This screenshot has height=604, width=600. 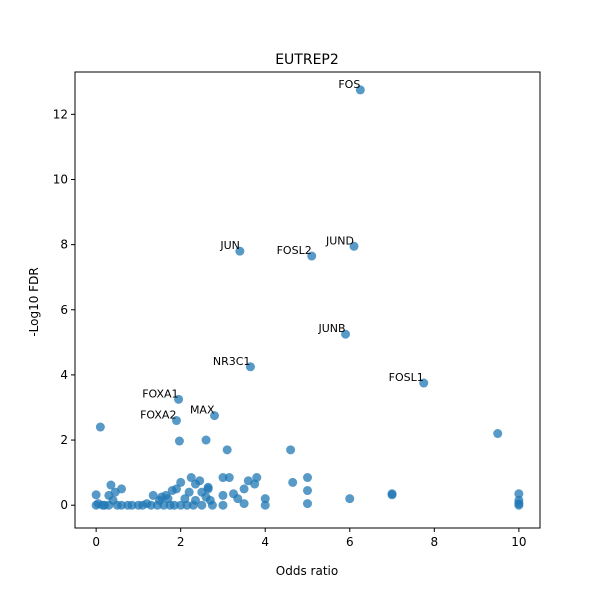 What do you see at coordinates (331, 328) in the screenshot?
I see `point-annotation: JUNB` at bounding box center [331, 328].